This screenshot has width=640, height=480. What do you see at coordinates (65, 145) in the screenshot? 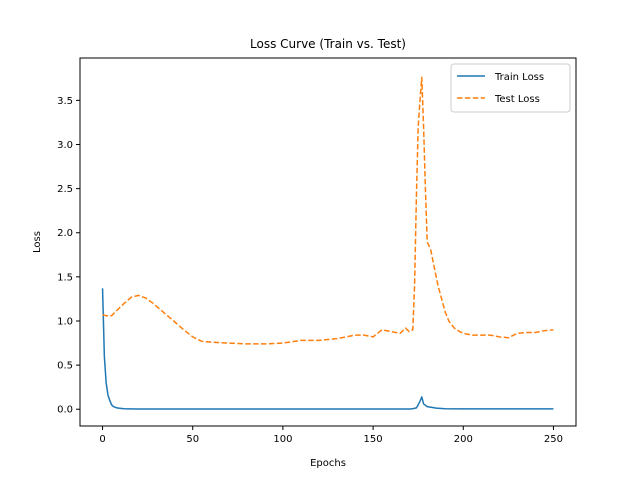
I see `y-tick-label: 3.0` at bounding box center [65, 145].